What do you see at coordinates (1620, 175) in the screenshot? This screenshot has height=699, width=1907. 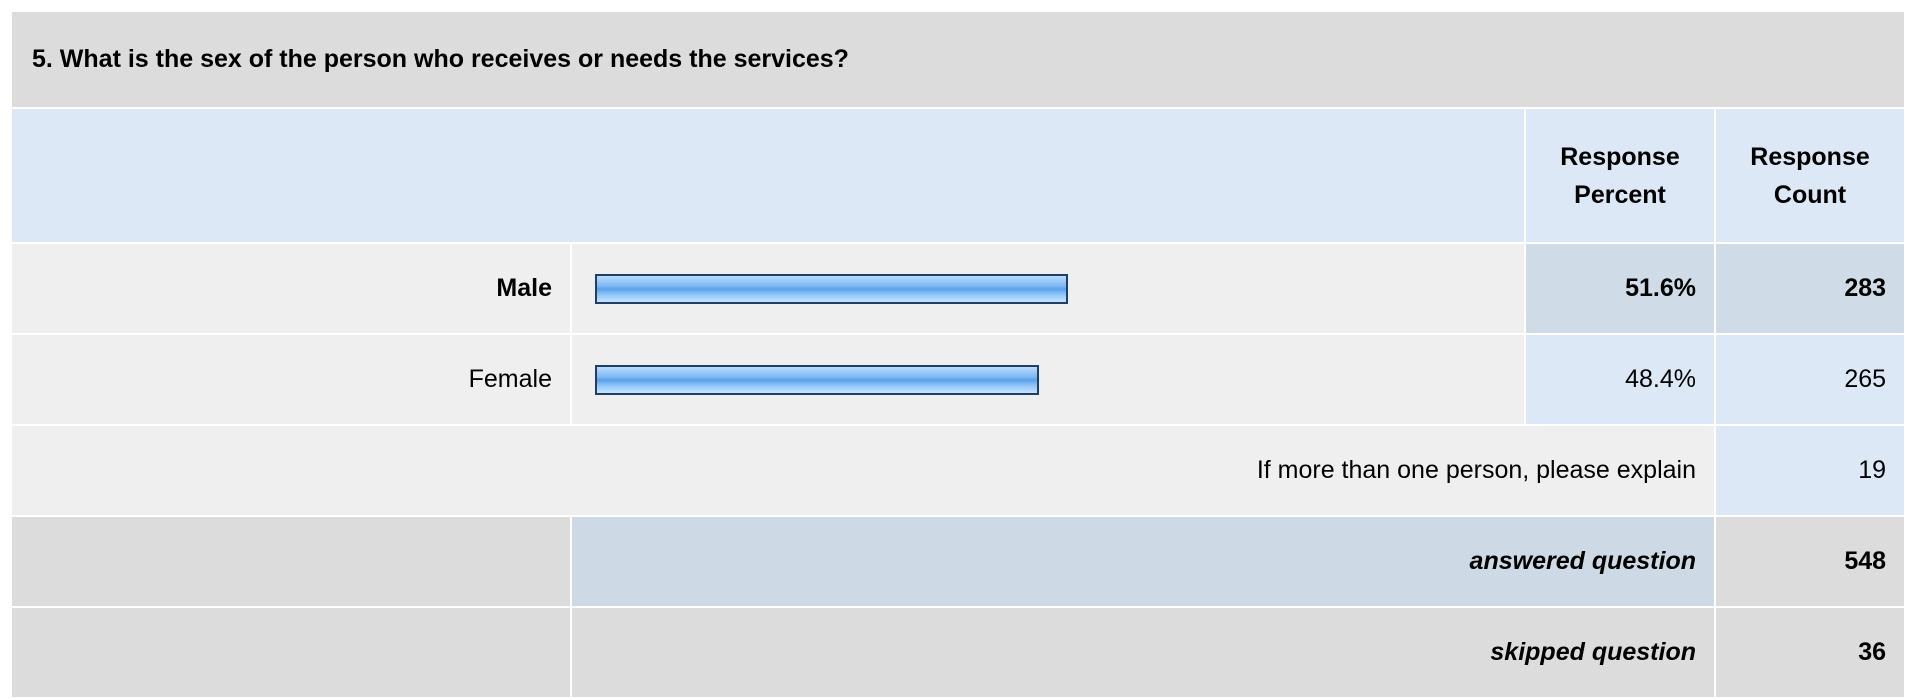 I see `column-header: Response Percent` at bounding box center [1620, 175].